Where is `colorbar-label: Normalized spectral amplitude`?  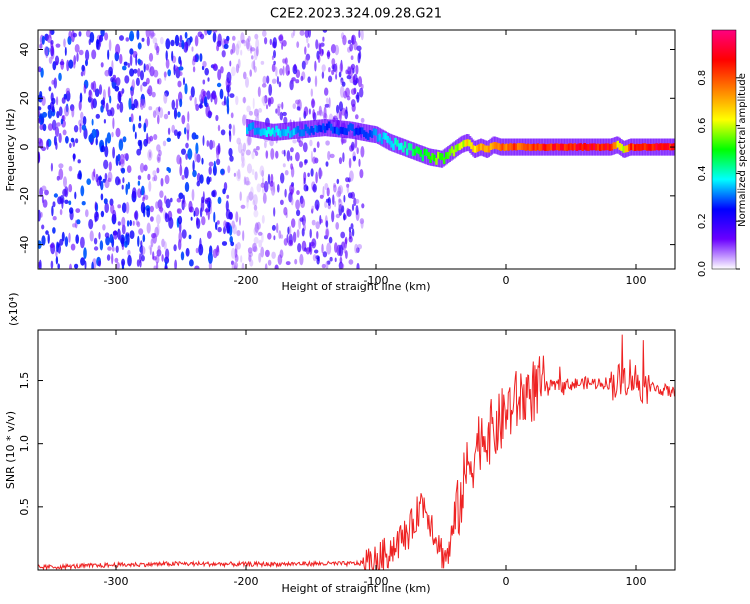
colorbar-label: Normalized spectral amplitude is located at coordinates (742, 150).